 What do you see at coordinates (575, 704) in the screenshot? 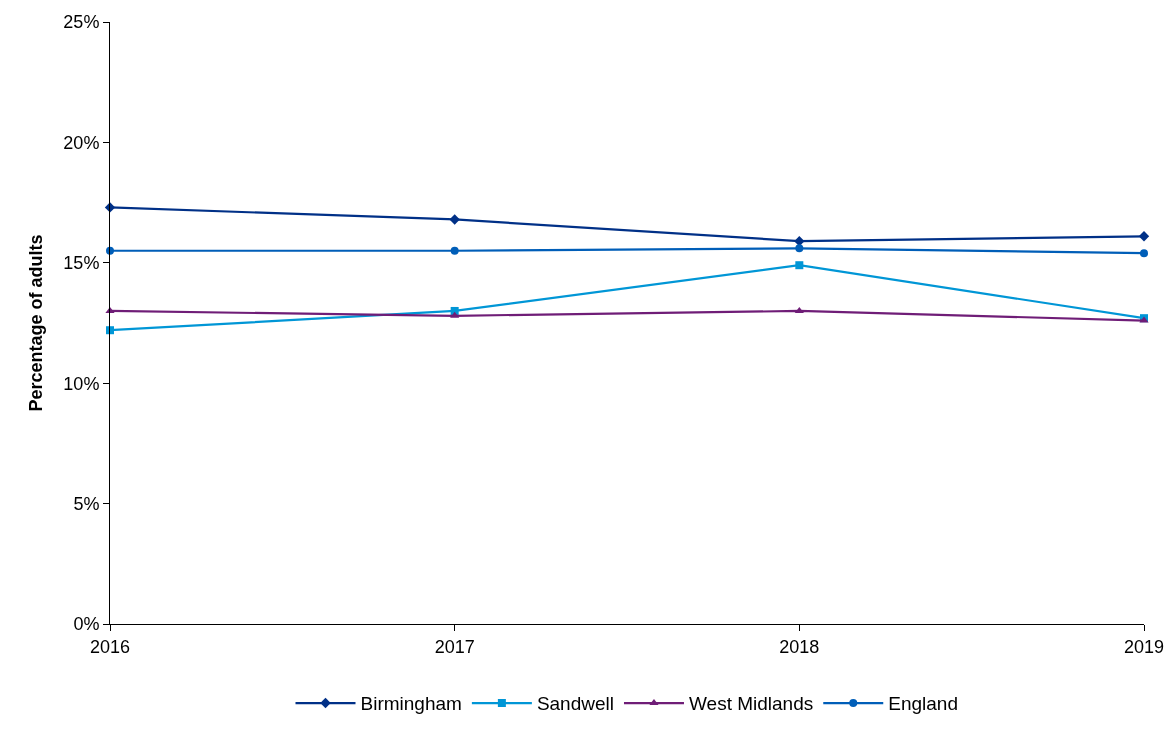
I see `legend-label: Sandwell` at bounding box center [575, 704].